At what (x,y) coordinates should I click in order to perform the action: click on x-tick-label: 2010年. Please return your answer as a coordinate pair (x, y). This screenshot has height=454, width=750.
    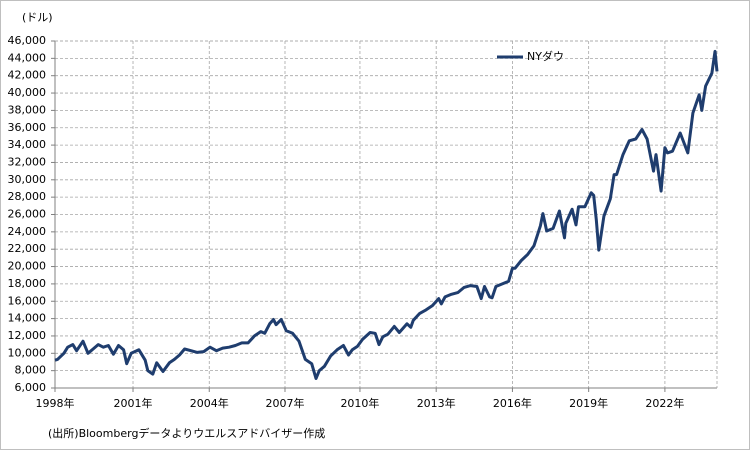
    Looking at the image, I should click on (359, 403).